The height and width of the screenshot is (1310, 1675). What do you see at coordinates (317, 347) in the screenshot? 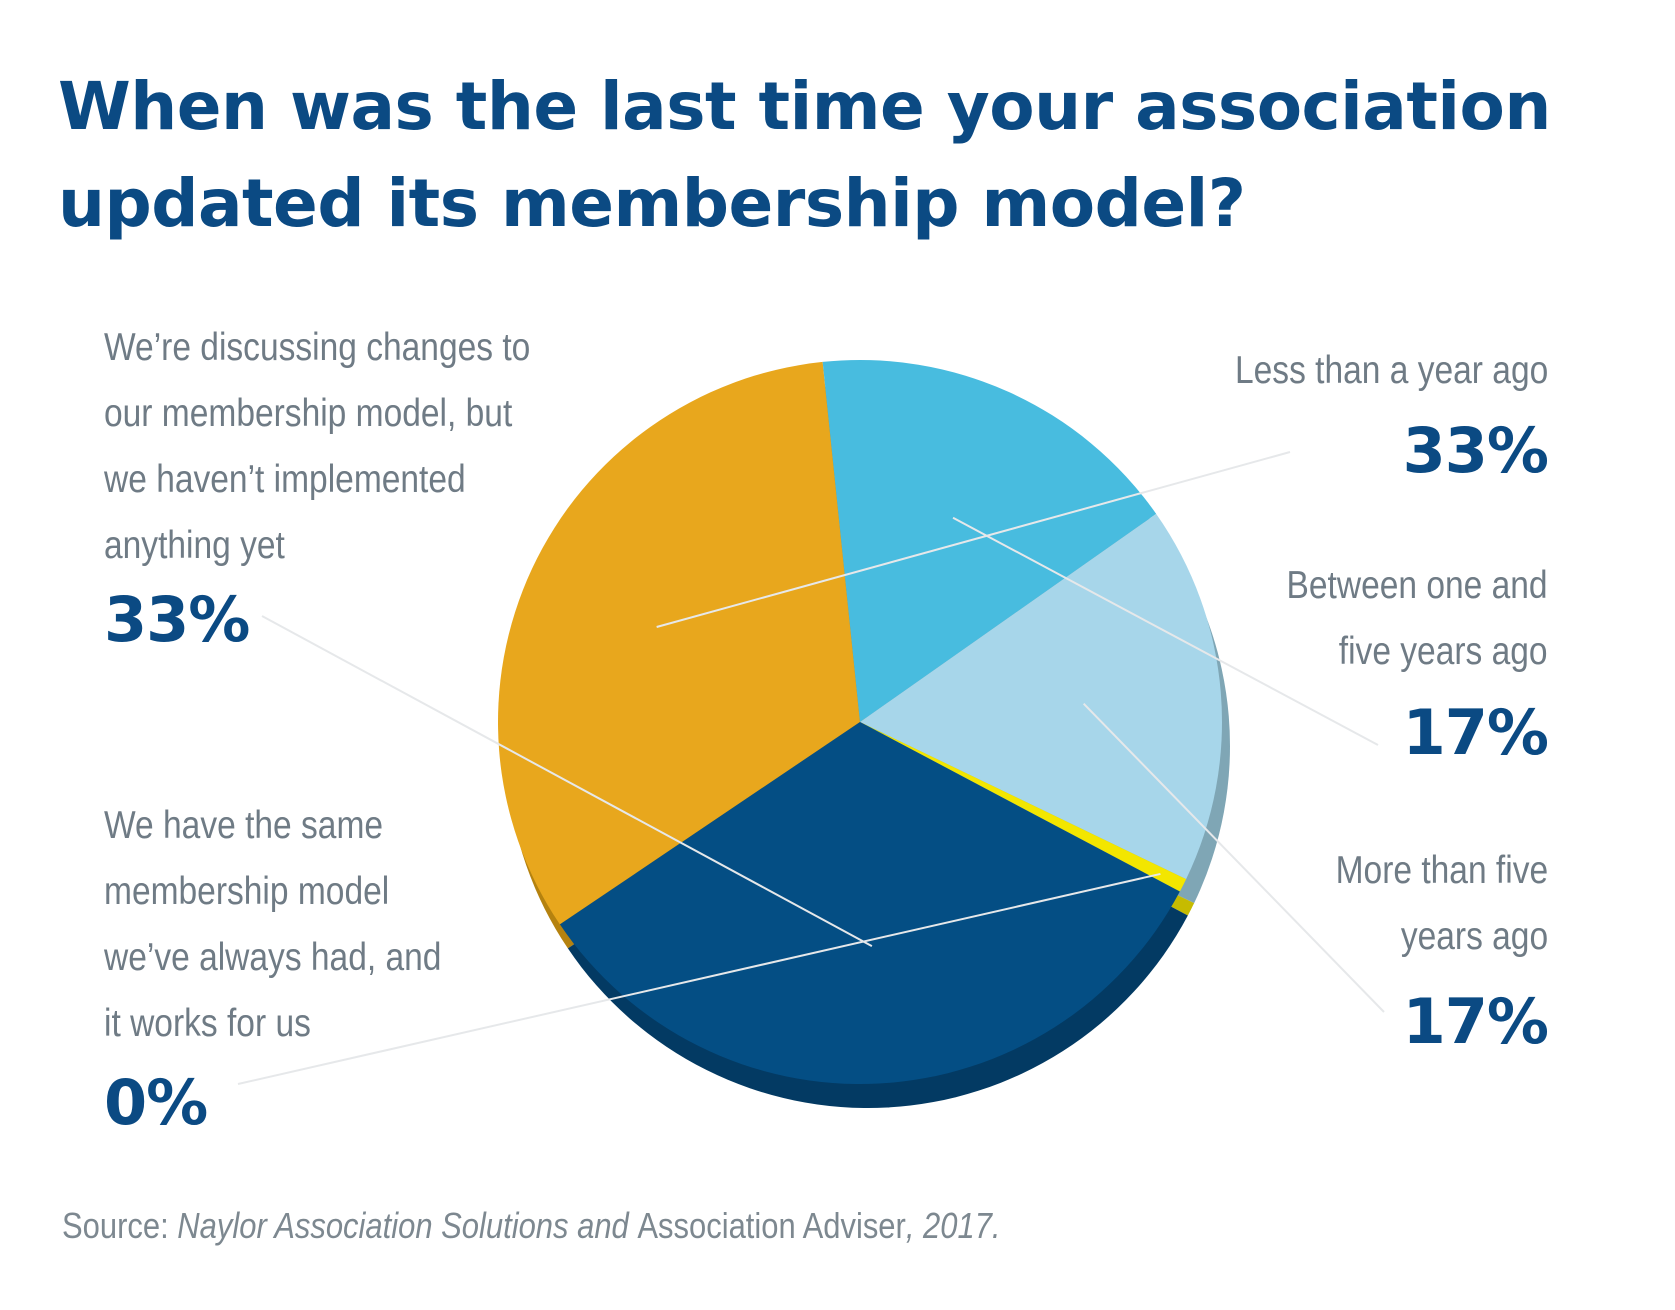
I see `label-discussing-line-1: We’re discussing changes to` at bounding box center [317, 347].